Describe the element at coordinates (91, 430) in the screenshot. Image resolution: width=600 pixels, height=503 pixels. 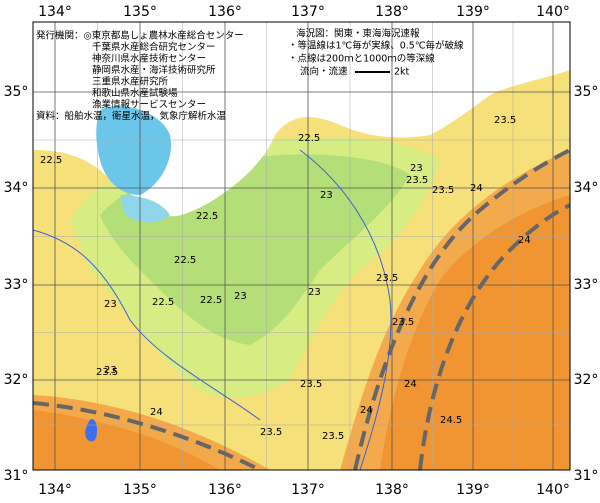
I see `cold-spot` at that location.